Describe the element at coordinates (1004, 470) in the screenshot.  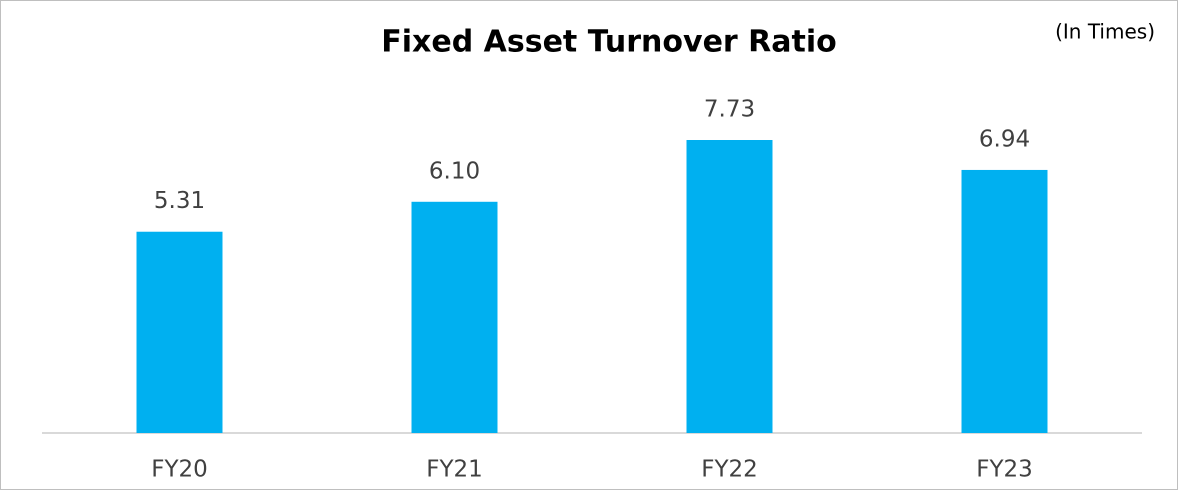
I see `x-tick-label: FY23` at that location.